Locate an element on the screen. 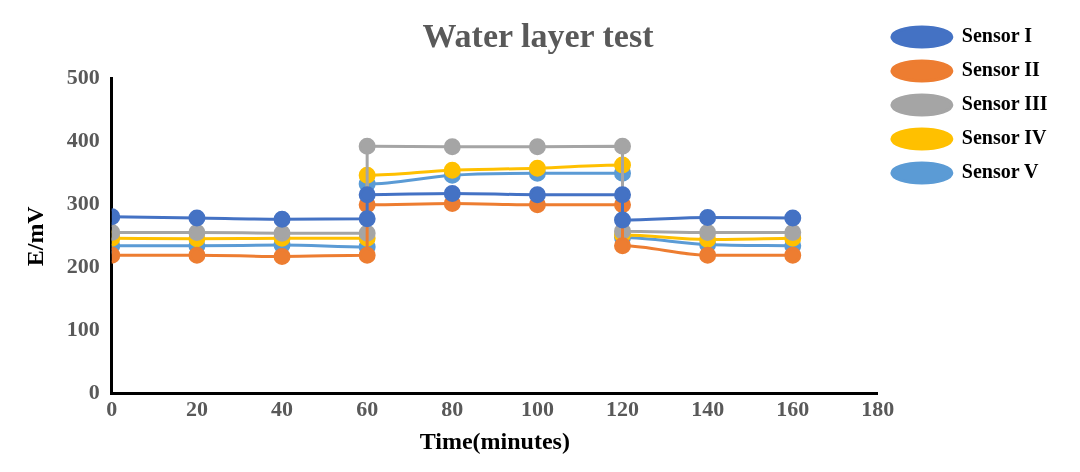 The image size is (1080, 472). y-tick-label: 400 is located at coordinates (83, 140).